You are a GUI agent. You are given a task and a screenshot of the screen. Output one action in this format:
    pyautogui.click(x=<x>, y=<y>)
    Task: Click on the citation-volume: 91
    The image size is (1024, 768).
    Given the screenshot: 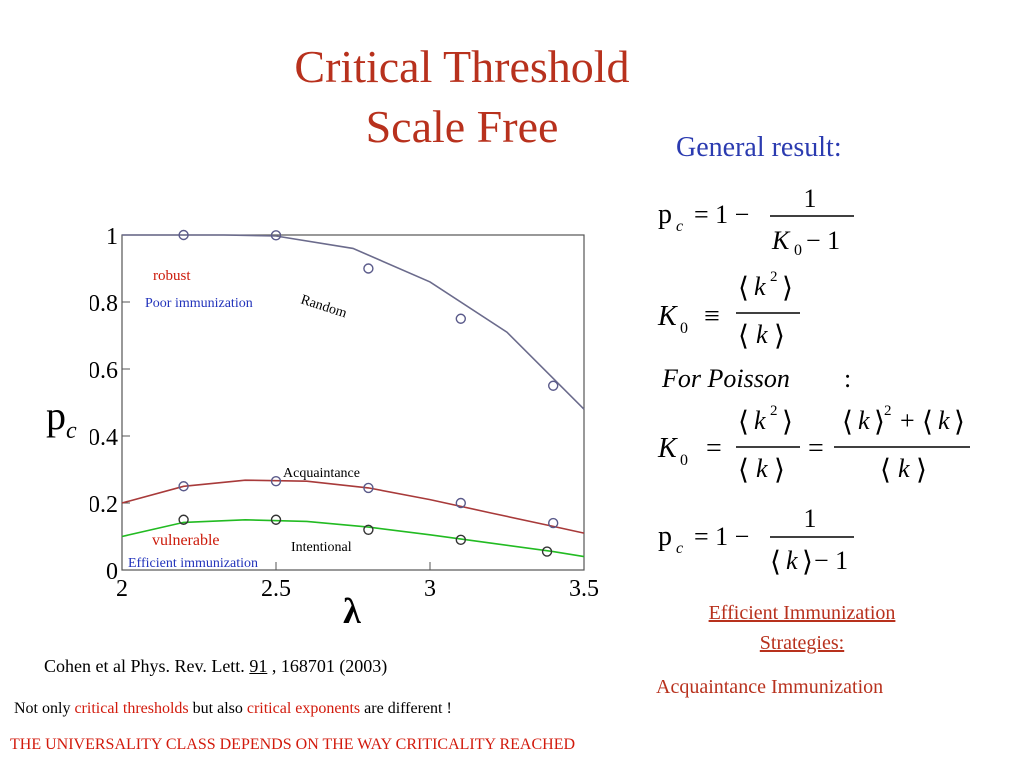 What is the action you would take?
    pyautogui.click(x=258, y=666)
    